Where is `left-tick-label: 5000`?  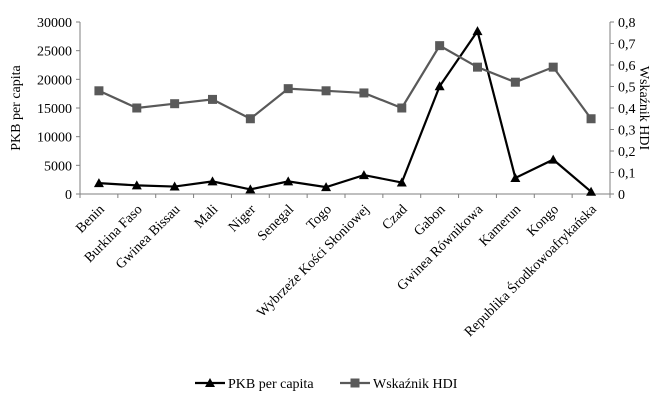
left-tick-label: 5000 is located at coordinates (58, 166).